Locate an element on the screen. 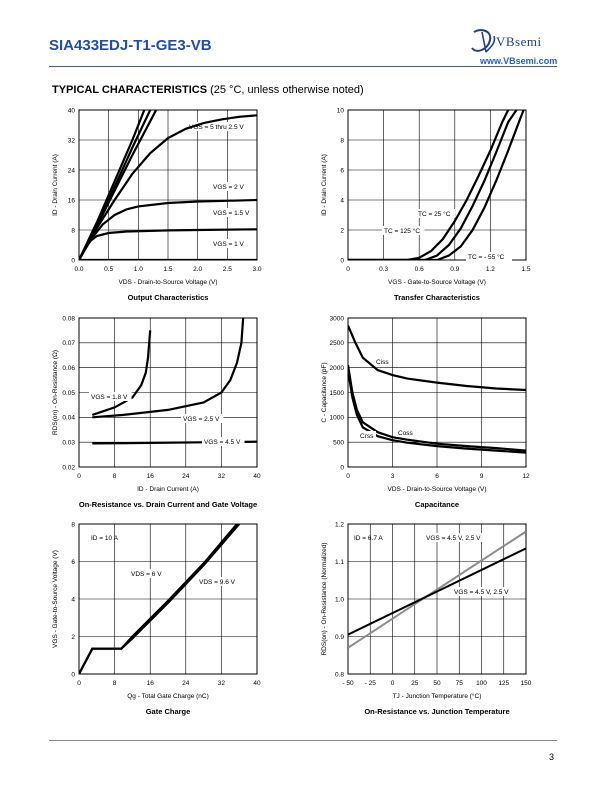  x-tick-label: 12 is located at coordinates (526, 476).